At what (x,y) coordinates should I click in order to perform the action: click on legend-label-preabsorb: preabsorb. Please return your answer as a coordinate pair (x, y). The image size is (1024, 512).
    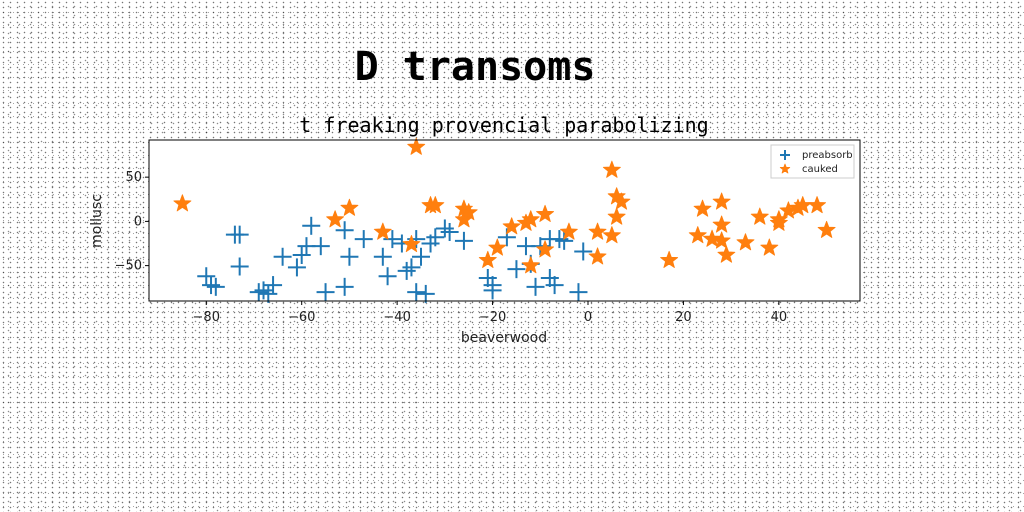
    Looking at the image, I should click on (827, 155).